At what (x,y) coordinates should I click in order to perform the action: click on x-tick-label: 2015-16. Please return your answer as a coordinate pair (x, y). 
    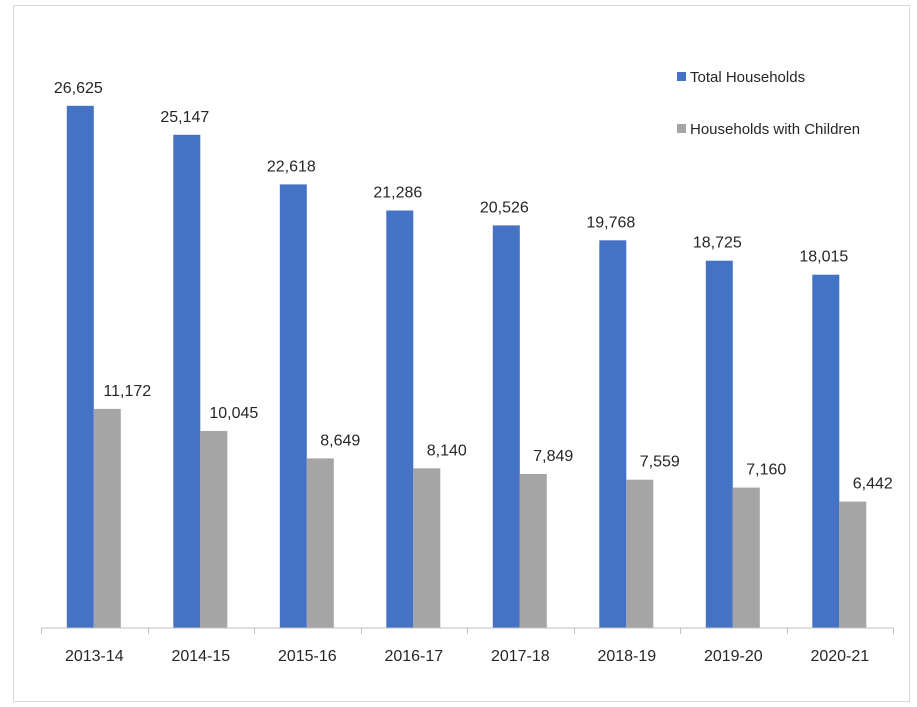
    Looking at the image, I should click on (307, 656).